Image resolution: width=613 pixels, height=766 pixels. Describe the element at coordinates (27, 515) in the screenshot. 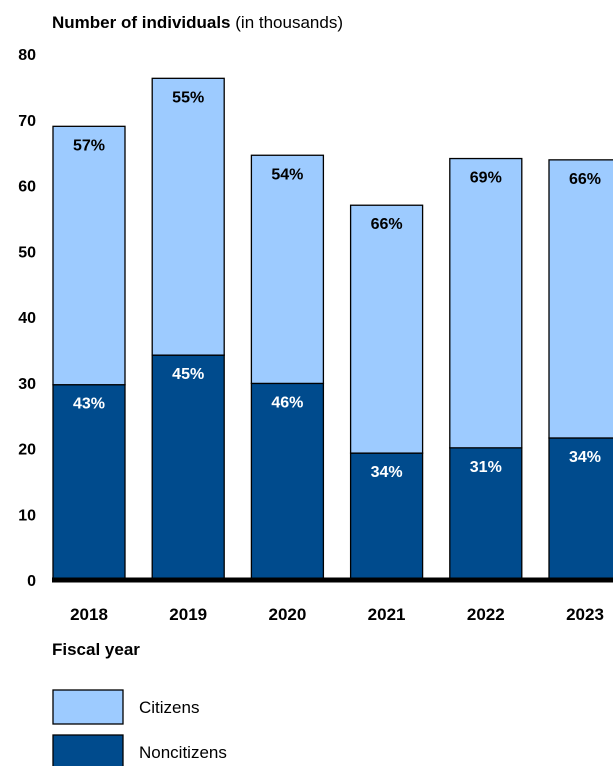

I see `y-tick-label: 10` at that location.